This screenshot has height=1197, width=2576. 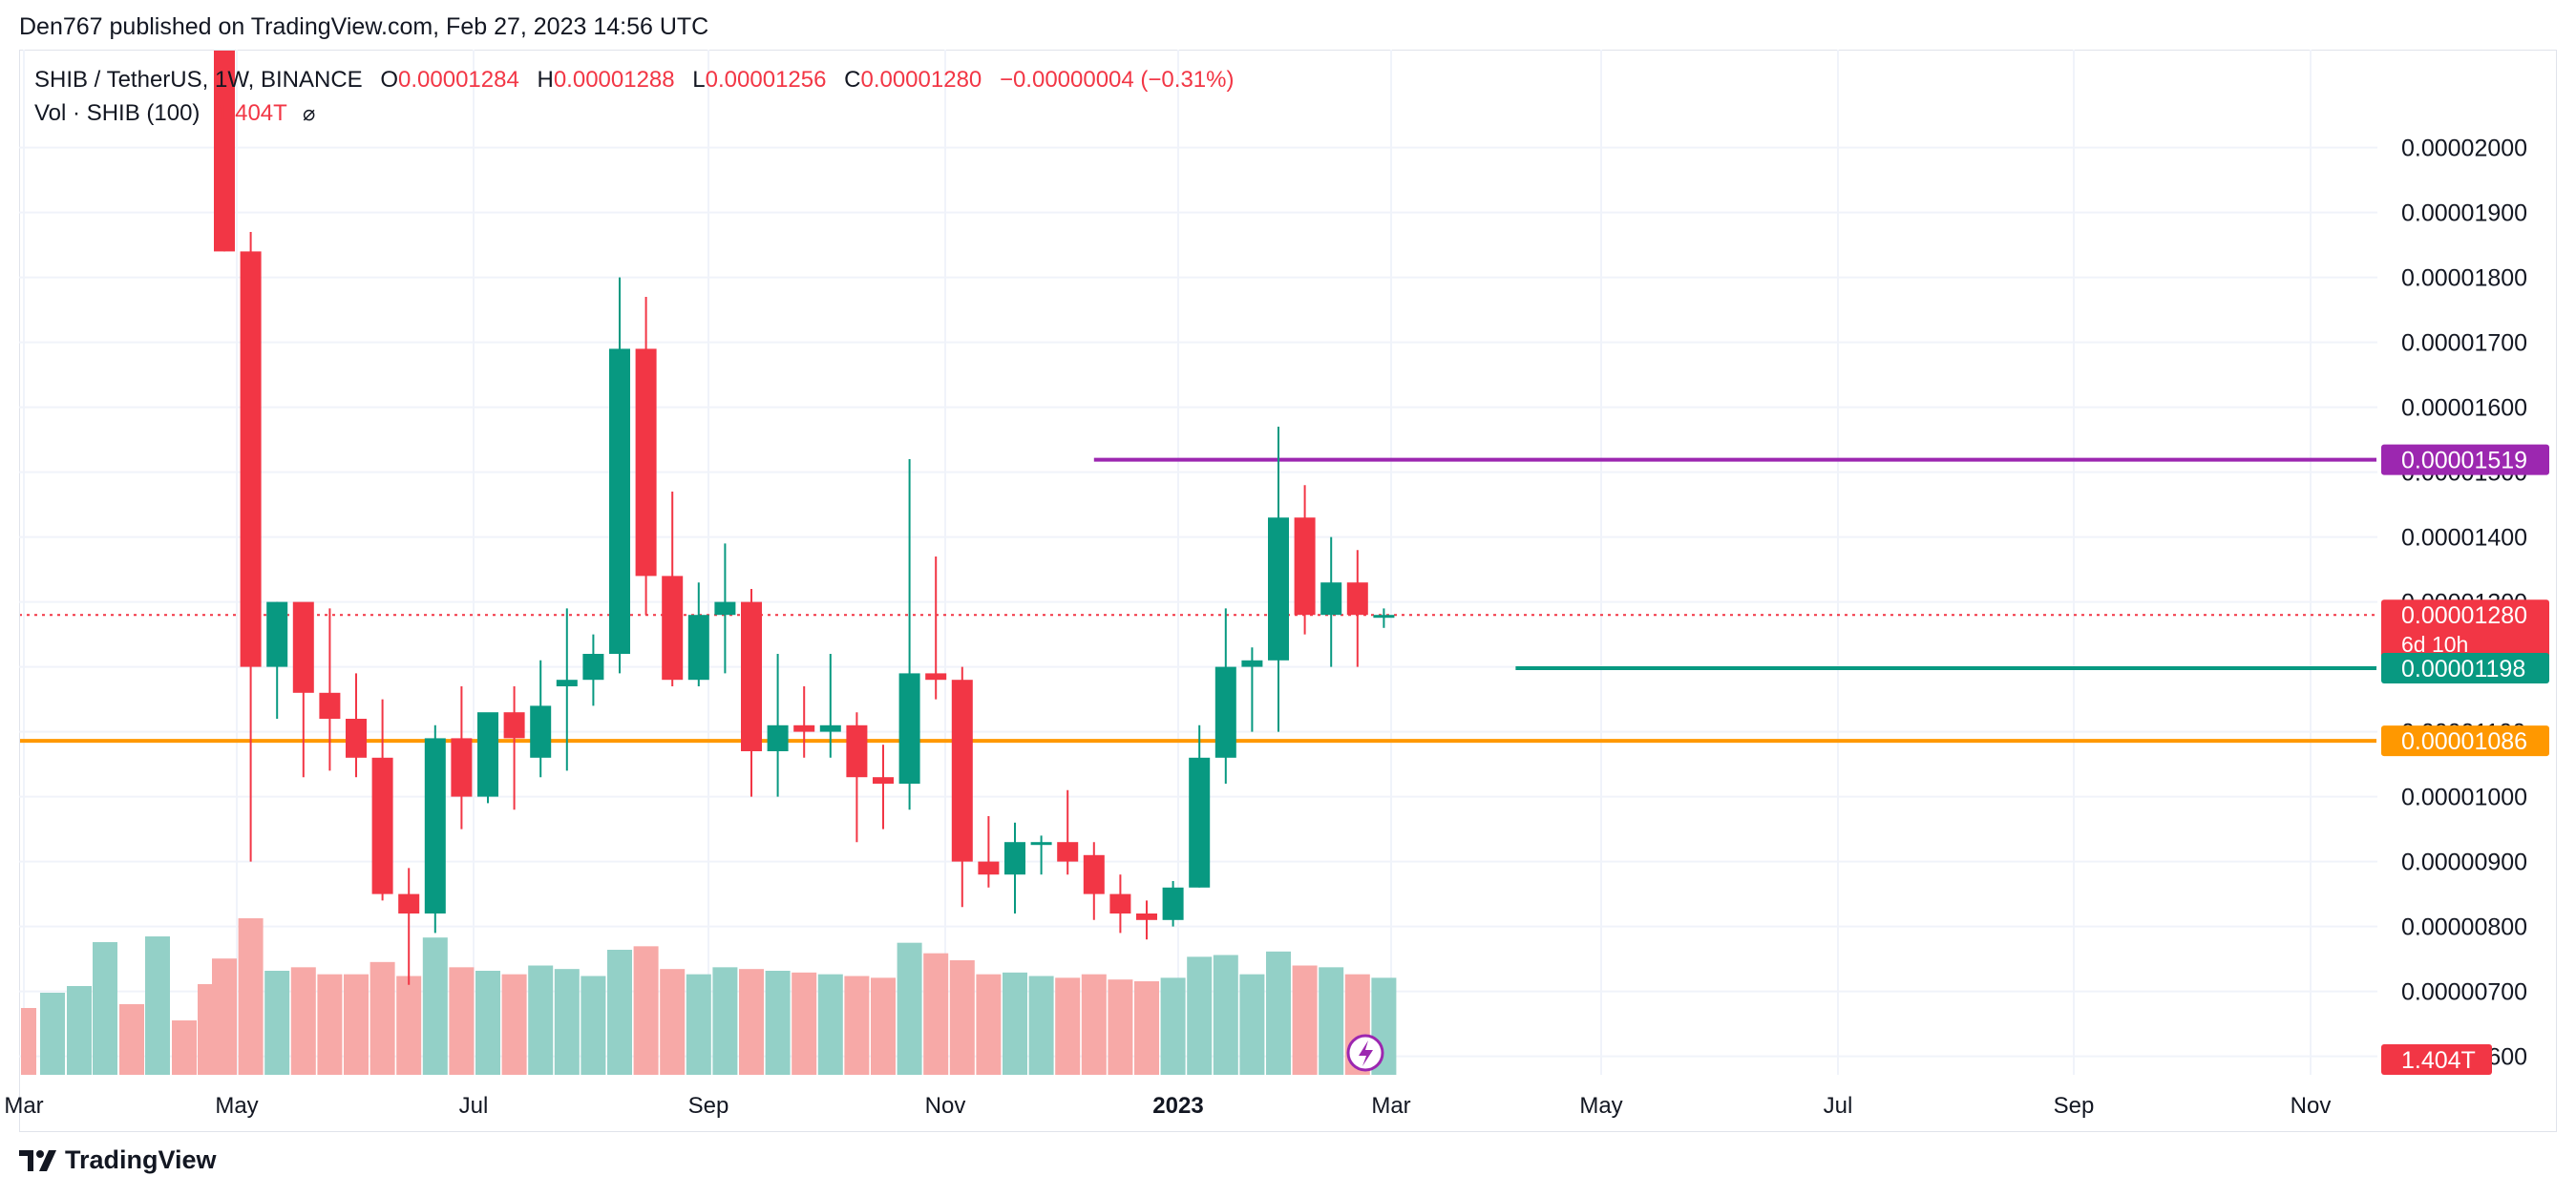 What do you see at coordinates (2465, 668) in the screenshot?
I see `price-label: 0.00001198` at bounding box center [2465, 668].